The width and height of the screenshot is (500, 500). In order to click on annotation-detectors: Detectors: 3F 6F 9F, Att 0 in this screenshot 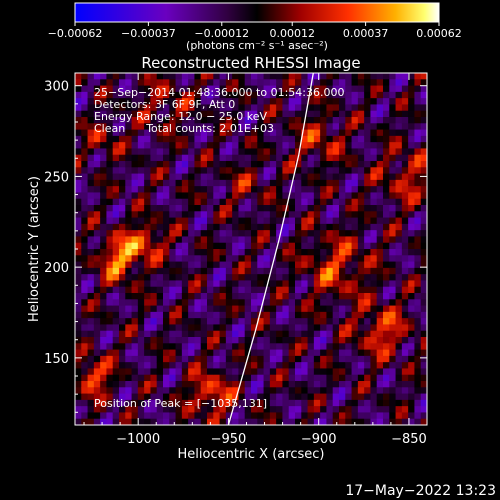, I will do `click(164, 104)`.